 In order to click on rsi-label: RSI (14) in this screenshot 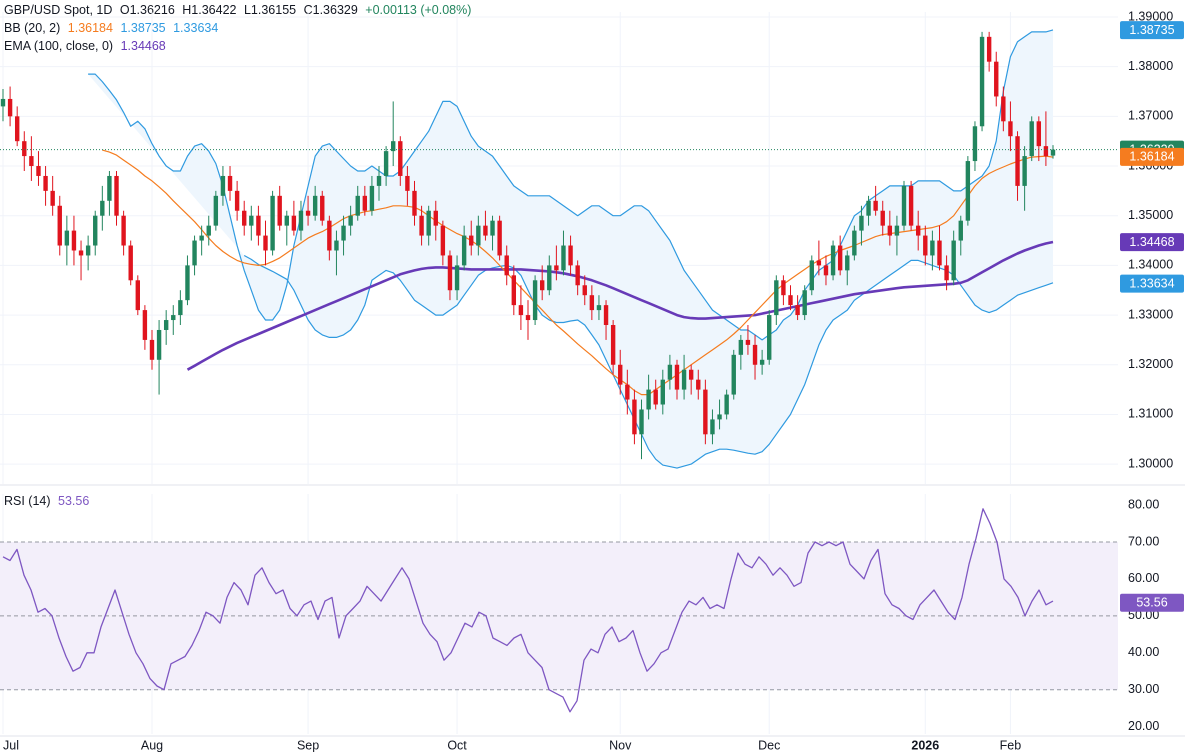, I will do `click(27, 501)`.